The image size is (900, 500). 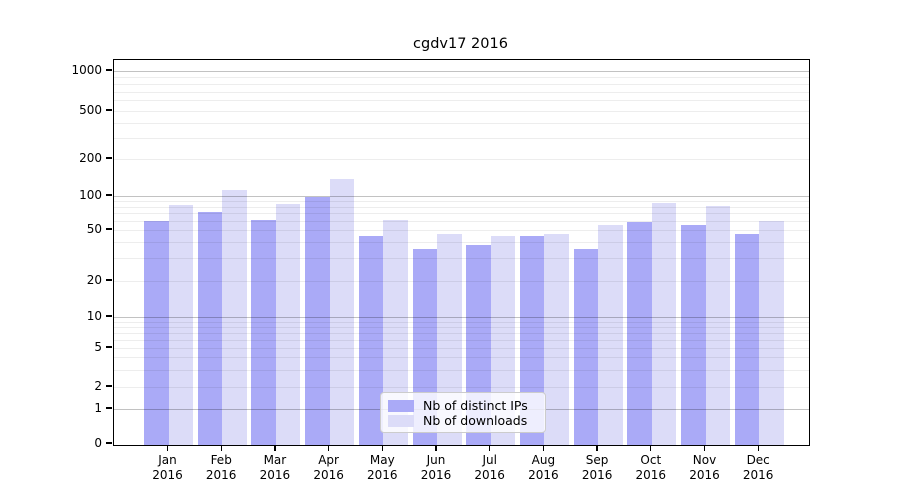 I want to click on y-tick-label-2: 2, so click(x=98, y=386).